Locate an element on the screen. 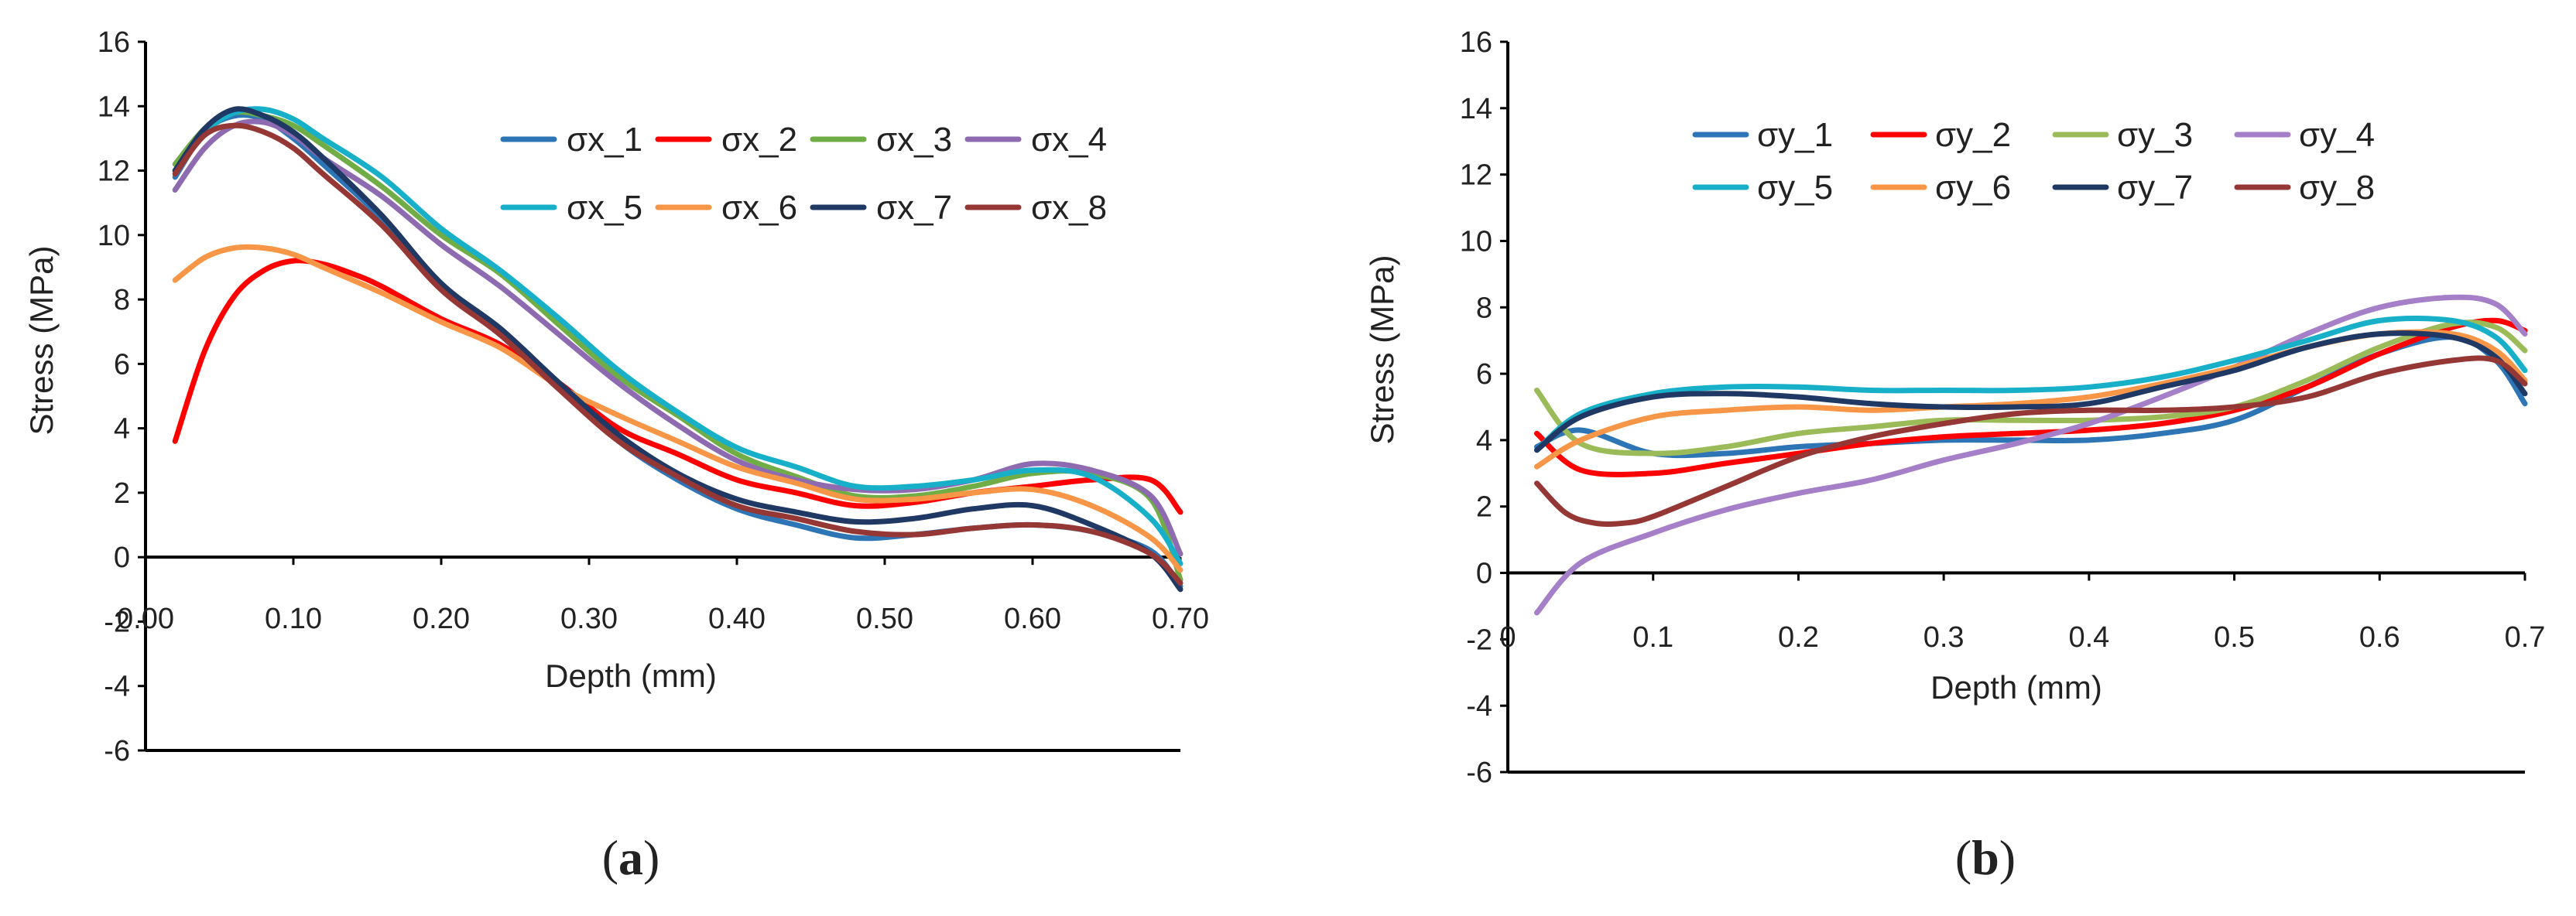 The image size is (2576, 916). panel-a-legend-label: σx_7 is located at coordinates (914, 208).